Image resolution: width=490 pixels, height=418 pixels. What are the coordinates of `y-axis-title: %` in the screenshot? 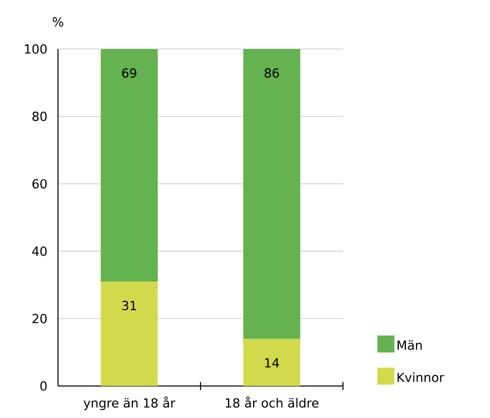 It's located at (58, 22).